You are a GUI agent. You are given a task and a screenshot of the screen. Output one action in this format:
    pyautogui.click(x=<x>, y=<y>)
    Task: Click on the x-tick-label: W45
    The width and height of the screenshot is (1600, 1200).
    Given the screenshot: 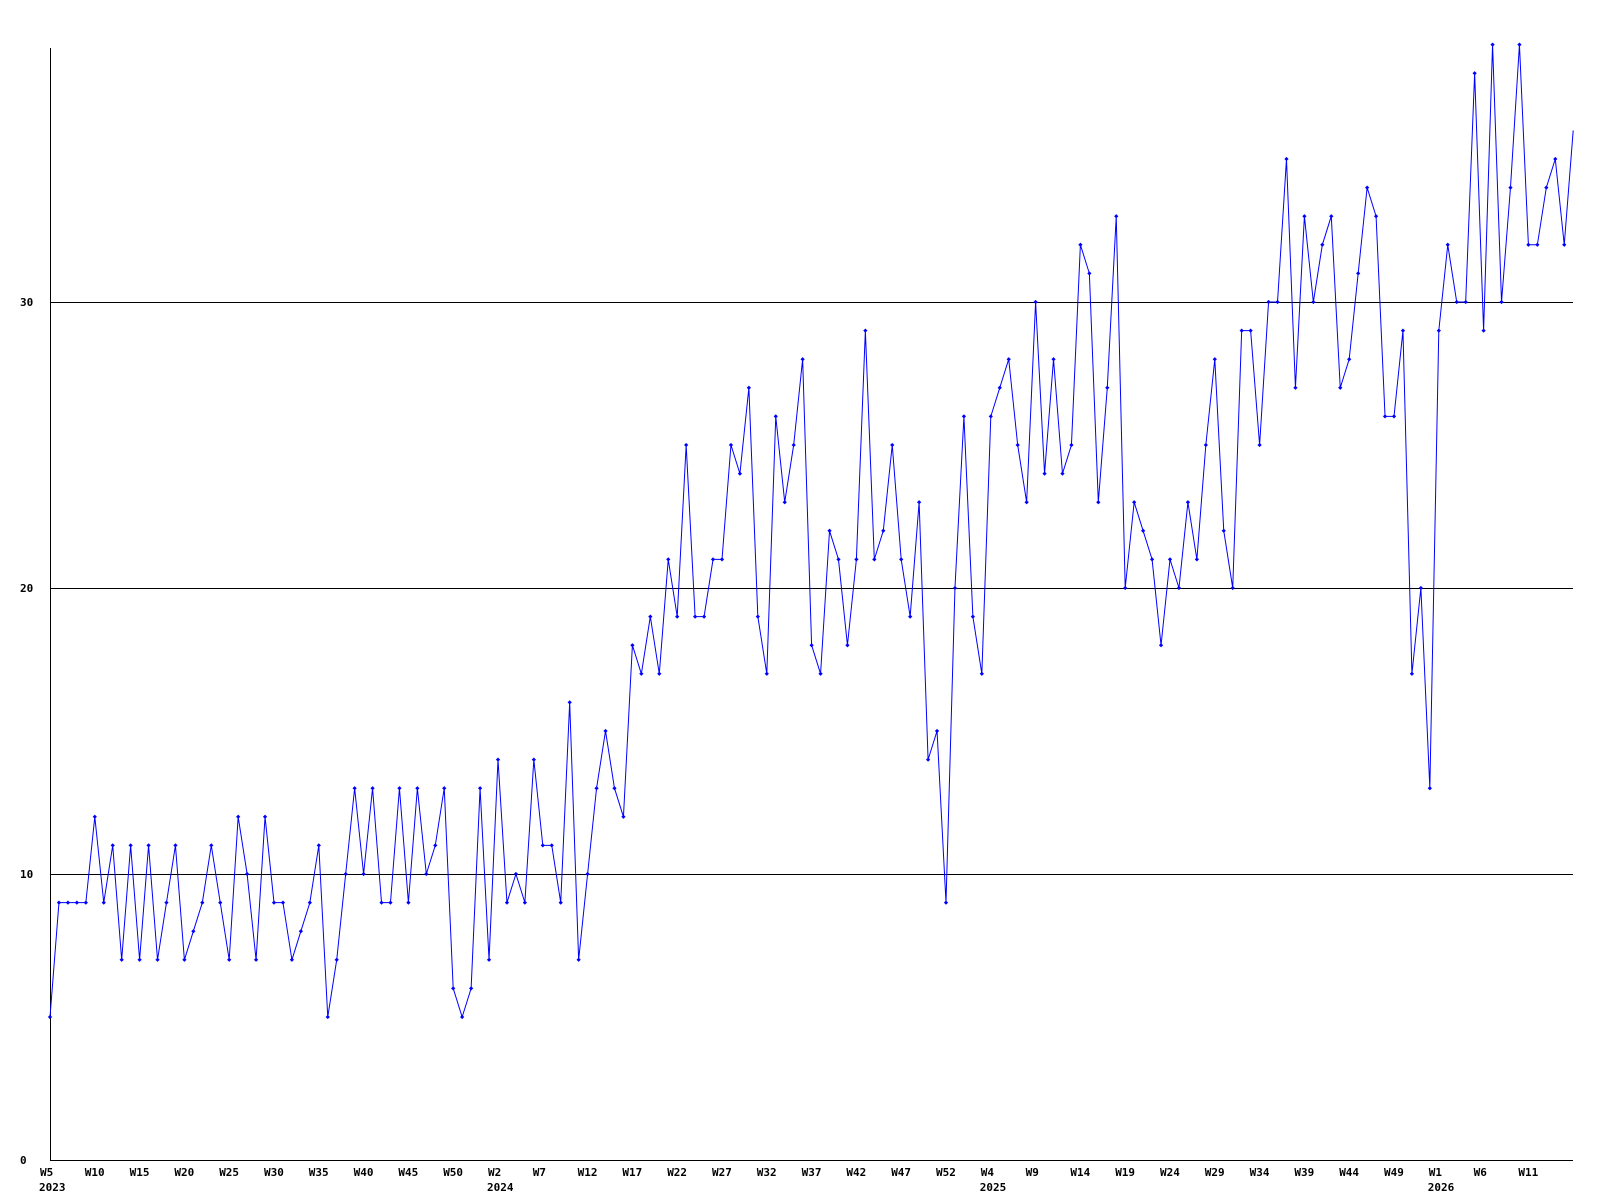 What is the action you would take?
    pyautogui.click(x=408, y=1172)
    